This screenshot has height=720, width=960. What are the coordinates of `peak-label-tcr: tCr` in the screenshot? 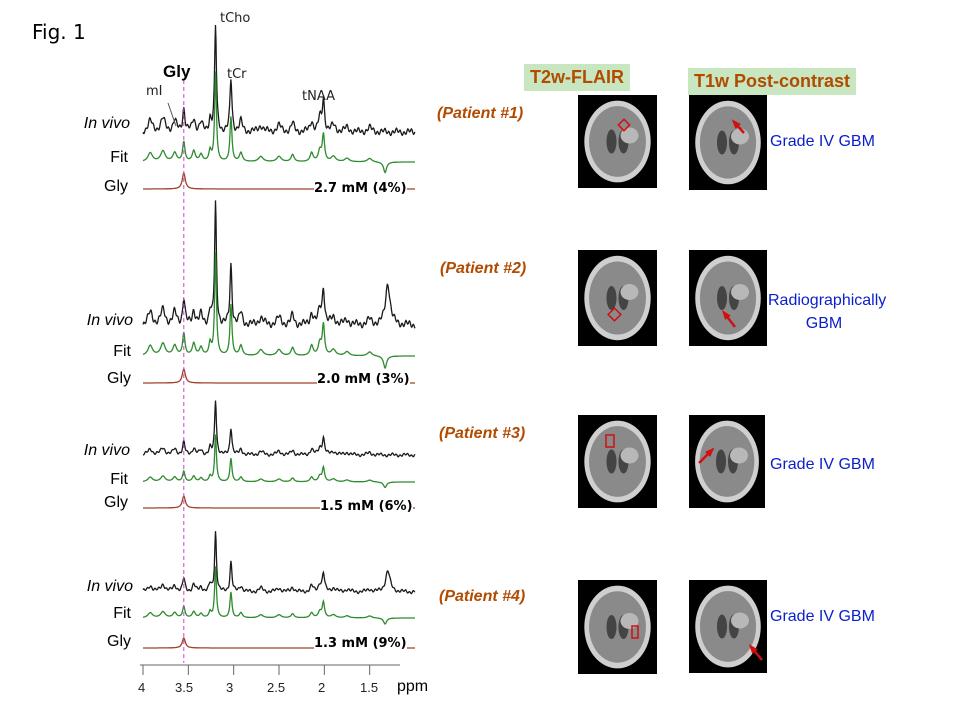 It's located at (237, 74).